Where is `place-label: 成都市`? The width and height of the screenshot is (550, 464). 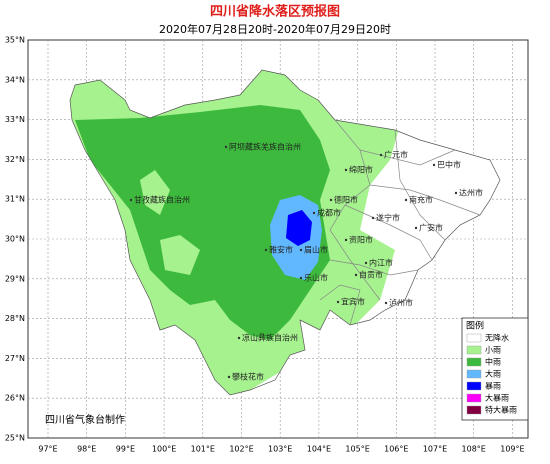 place-label: 成都市 is located at coordinates (329, 213).